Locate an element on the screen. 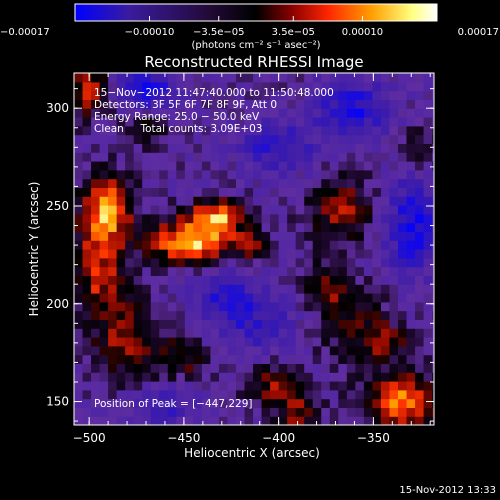 This screenshot has width=500, height=500. y-tick-label: 300 is located at coordinates (57, 108).